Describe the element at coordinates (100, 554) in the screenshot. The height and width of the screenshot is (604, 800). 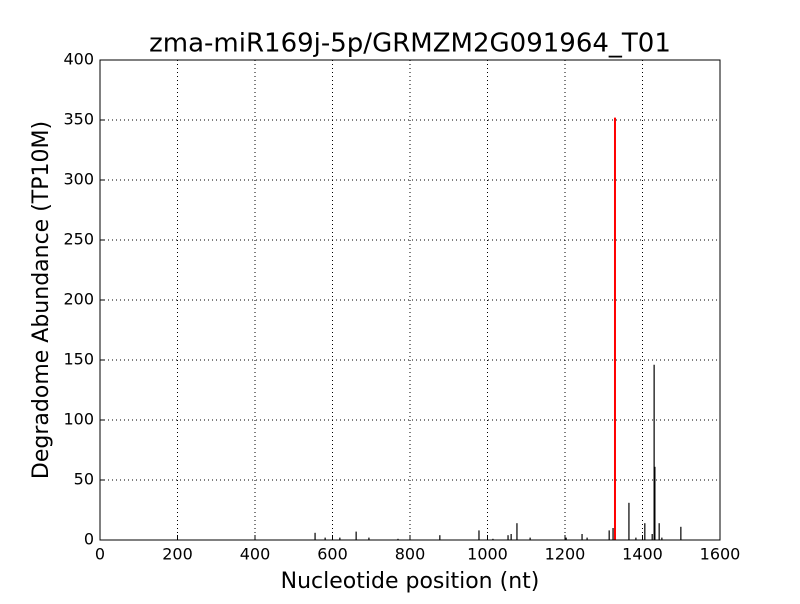
I see `x-tick-label: 0` at that location.